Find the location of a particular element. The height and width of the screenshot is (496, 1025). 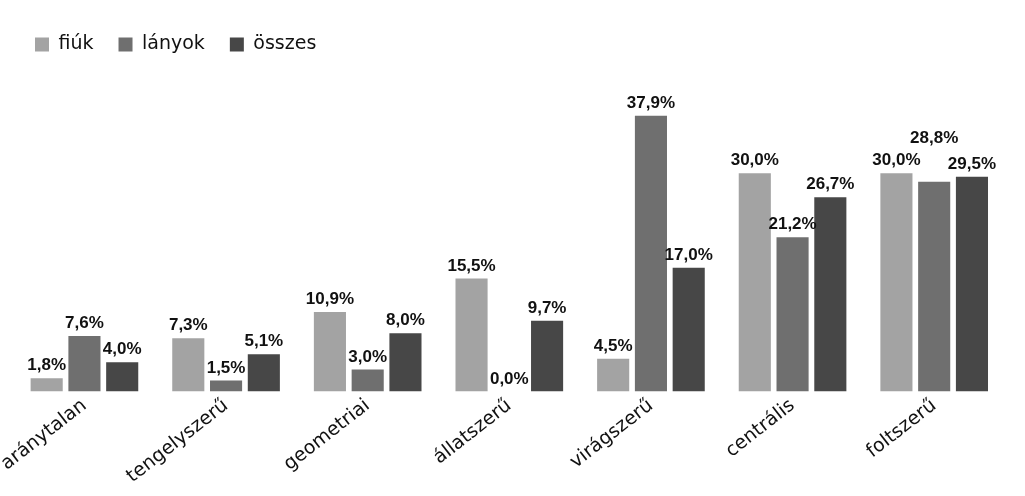

data-label: 28,8% is located at coordinates (934, 138).